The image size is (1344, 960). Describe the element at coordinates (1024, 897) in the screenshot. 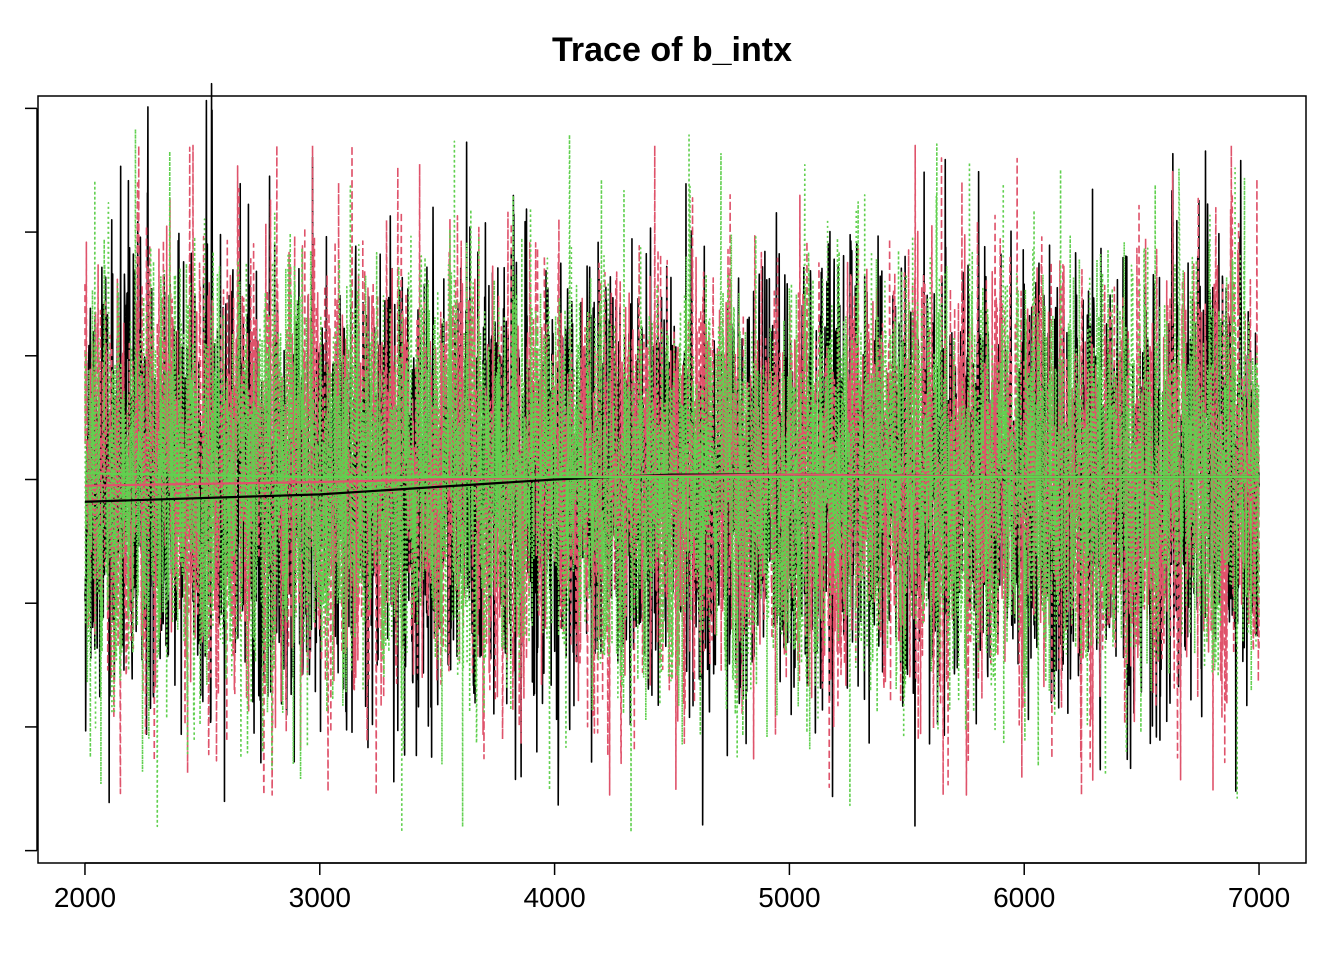

I see `x-tick-label: 6000` at that location.